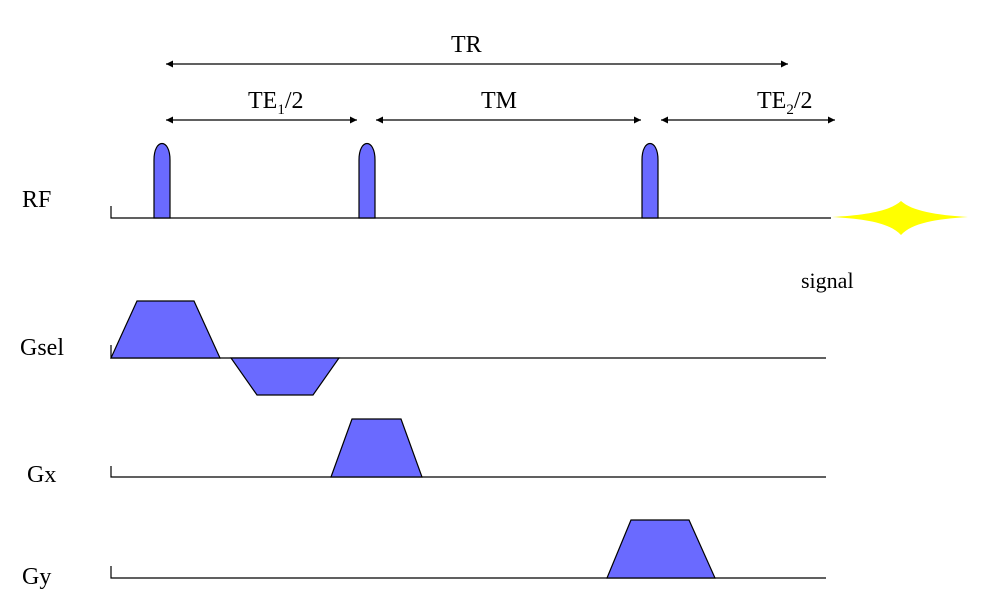 The height and width of the screenshot is (612, 983). I want to click on rf-label: RF, so click(36, 200).